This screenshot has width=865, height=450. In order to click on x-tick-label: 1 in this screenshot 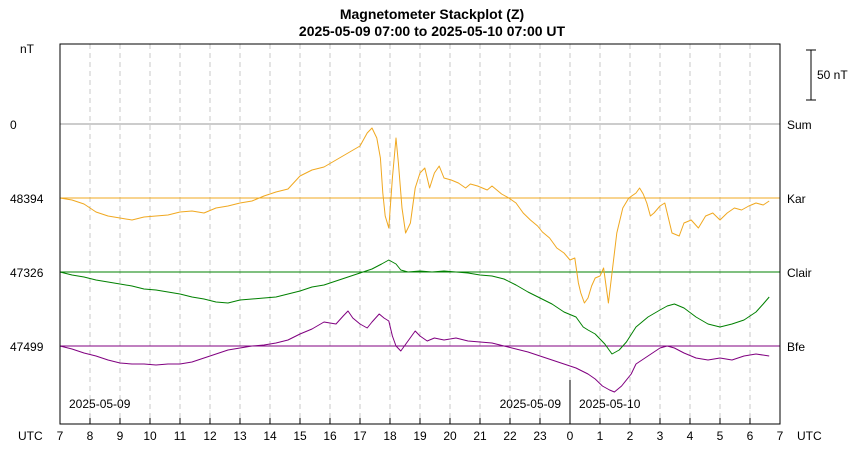, I will do `click(600, 436)`.